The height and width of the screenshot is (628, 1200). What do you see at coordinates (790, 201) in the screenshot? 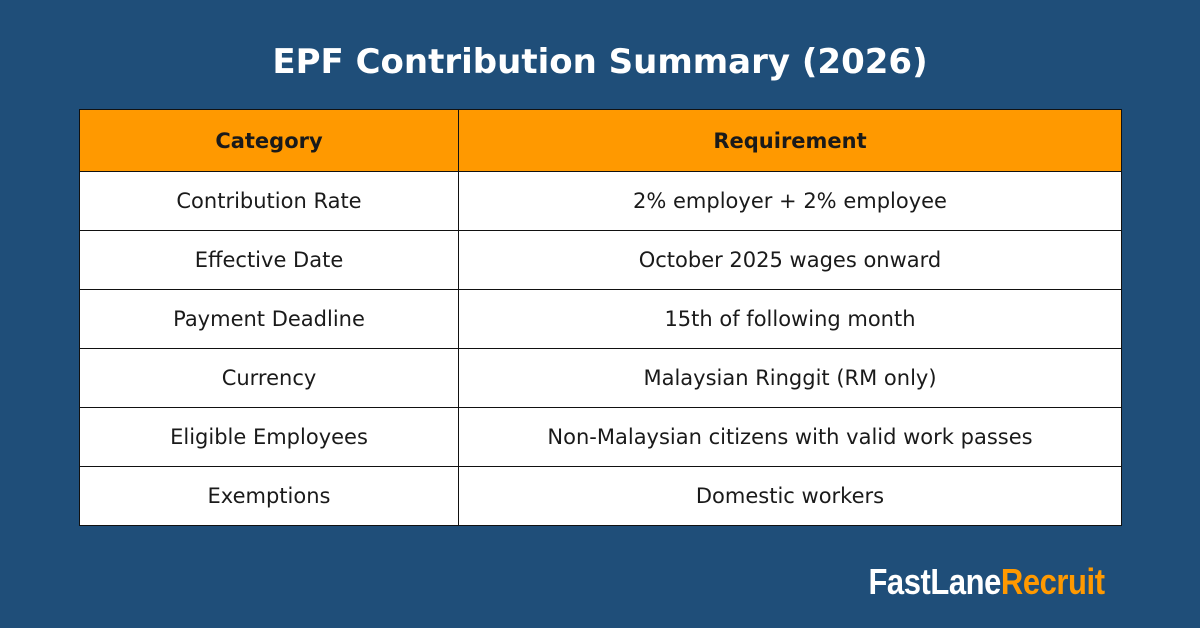
I see `requirement-cell: 2% employer + 2% employee` at bounding box center [790, 201].